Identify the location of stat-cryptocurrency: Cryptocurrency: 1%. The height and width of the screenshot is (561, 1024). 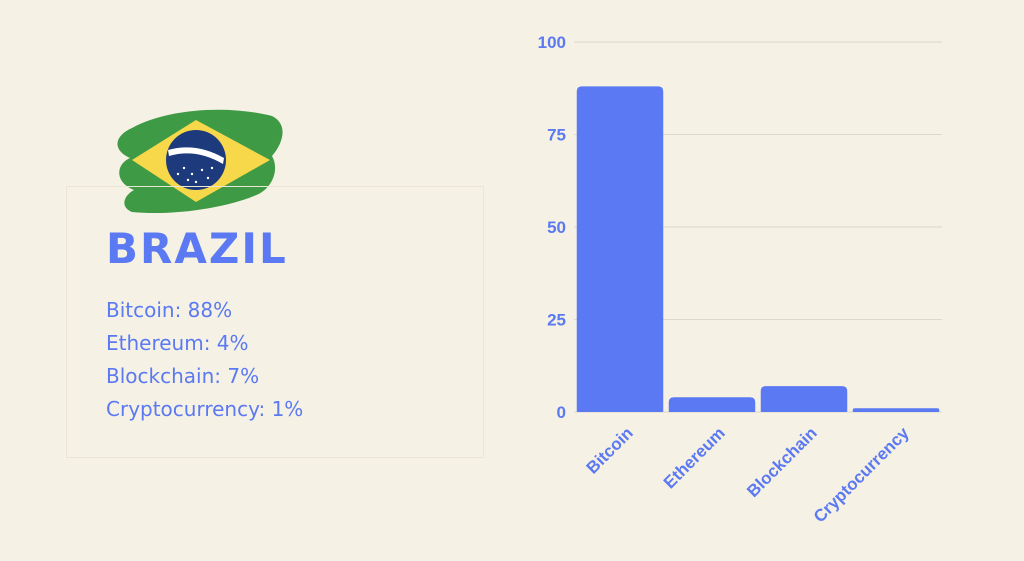
(205, 409).